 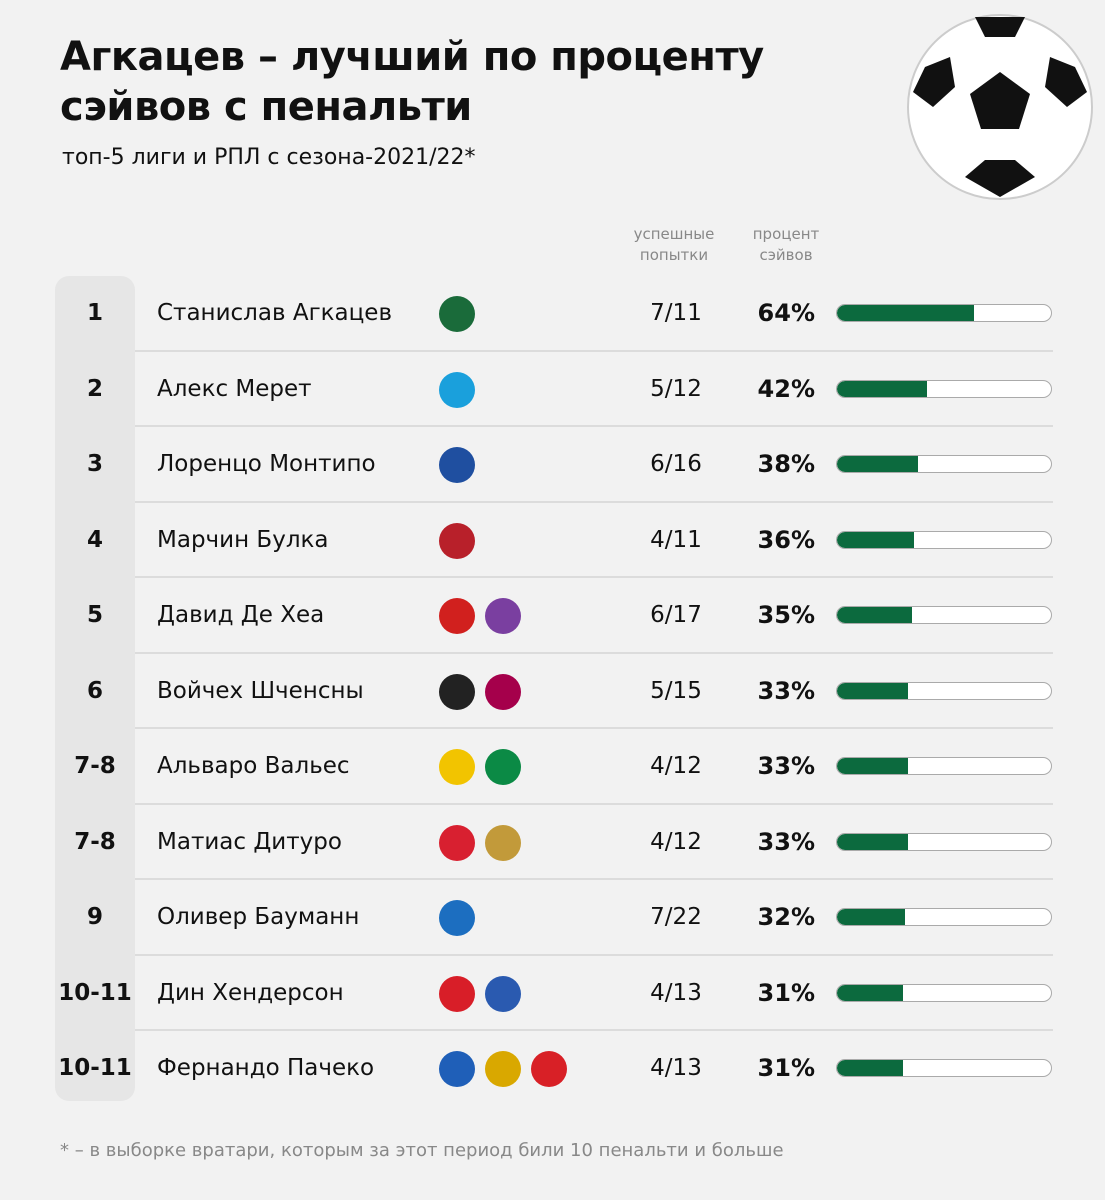 What do you see at coordinates (260, 690) in the screenshot?
I see `player-name: Войчех Шченсны` at bounding box center [260, 690].